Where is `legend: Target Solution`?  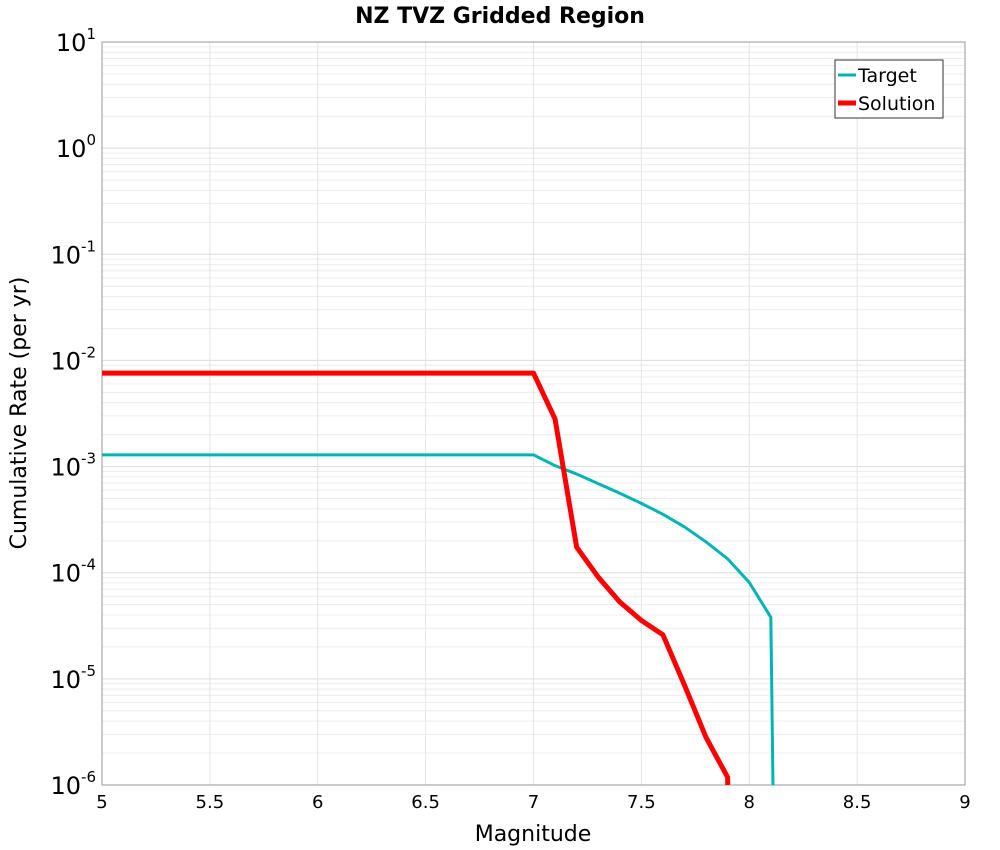 legend: Target Solution is located at coordinates (889, 89).